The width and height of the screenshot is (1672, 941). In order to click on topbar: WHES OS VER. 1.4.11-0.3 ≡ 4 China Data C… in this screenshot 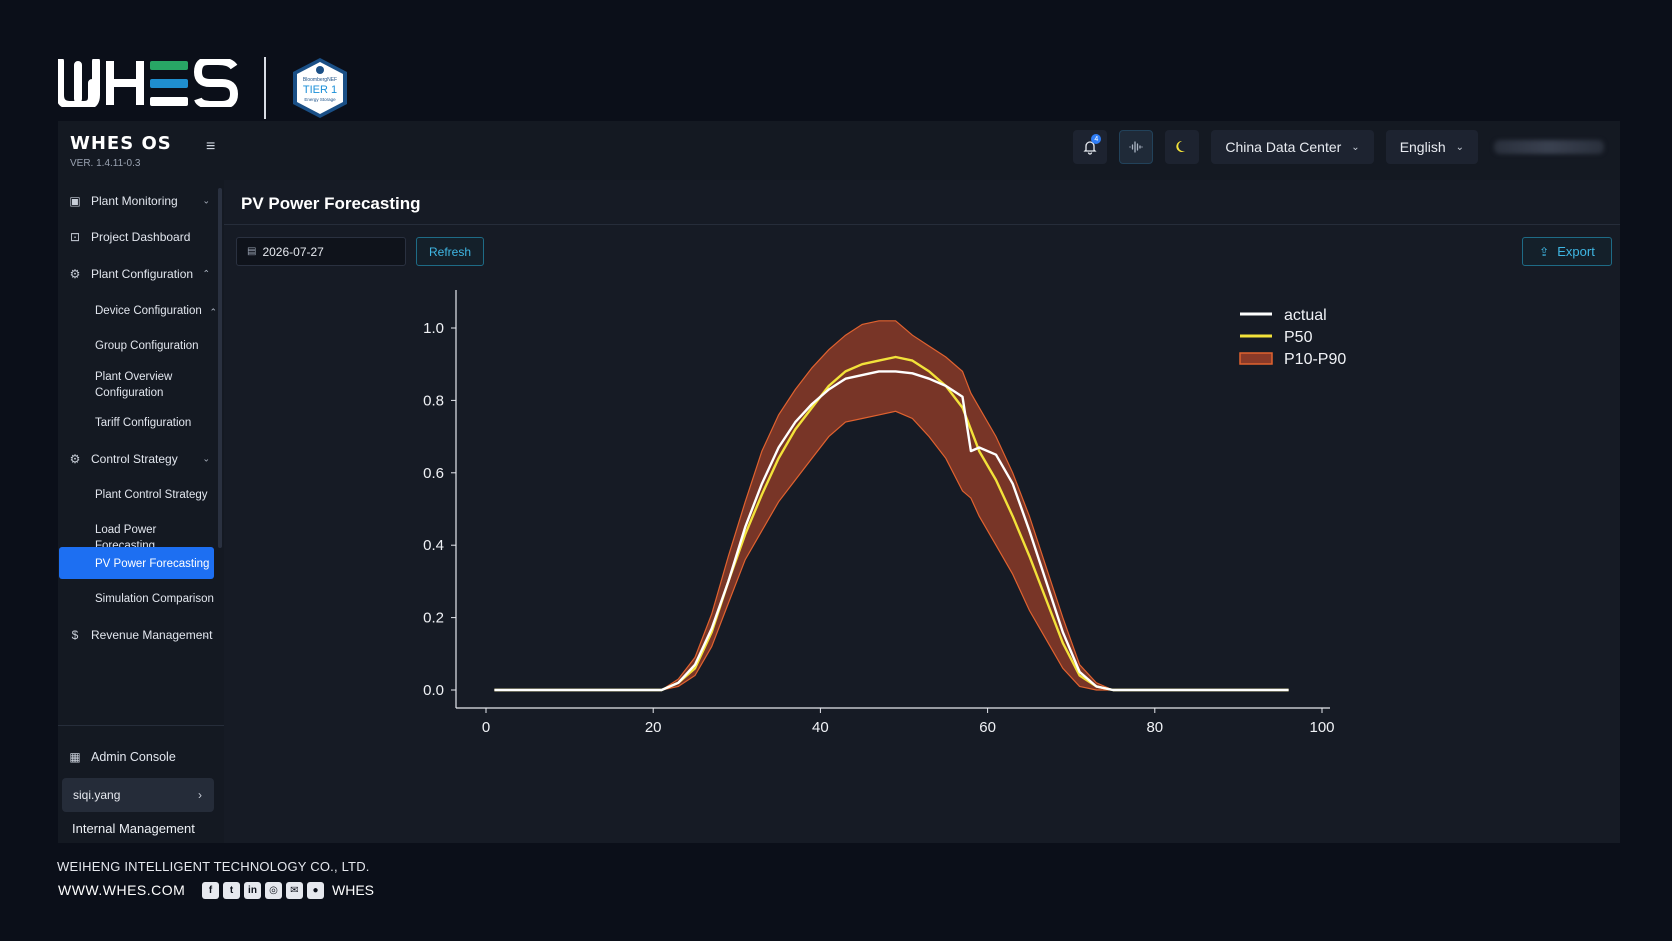, I will do `click(839, 150)`.